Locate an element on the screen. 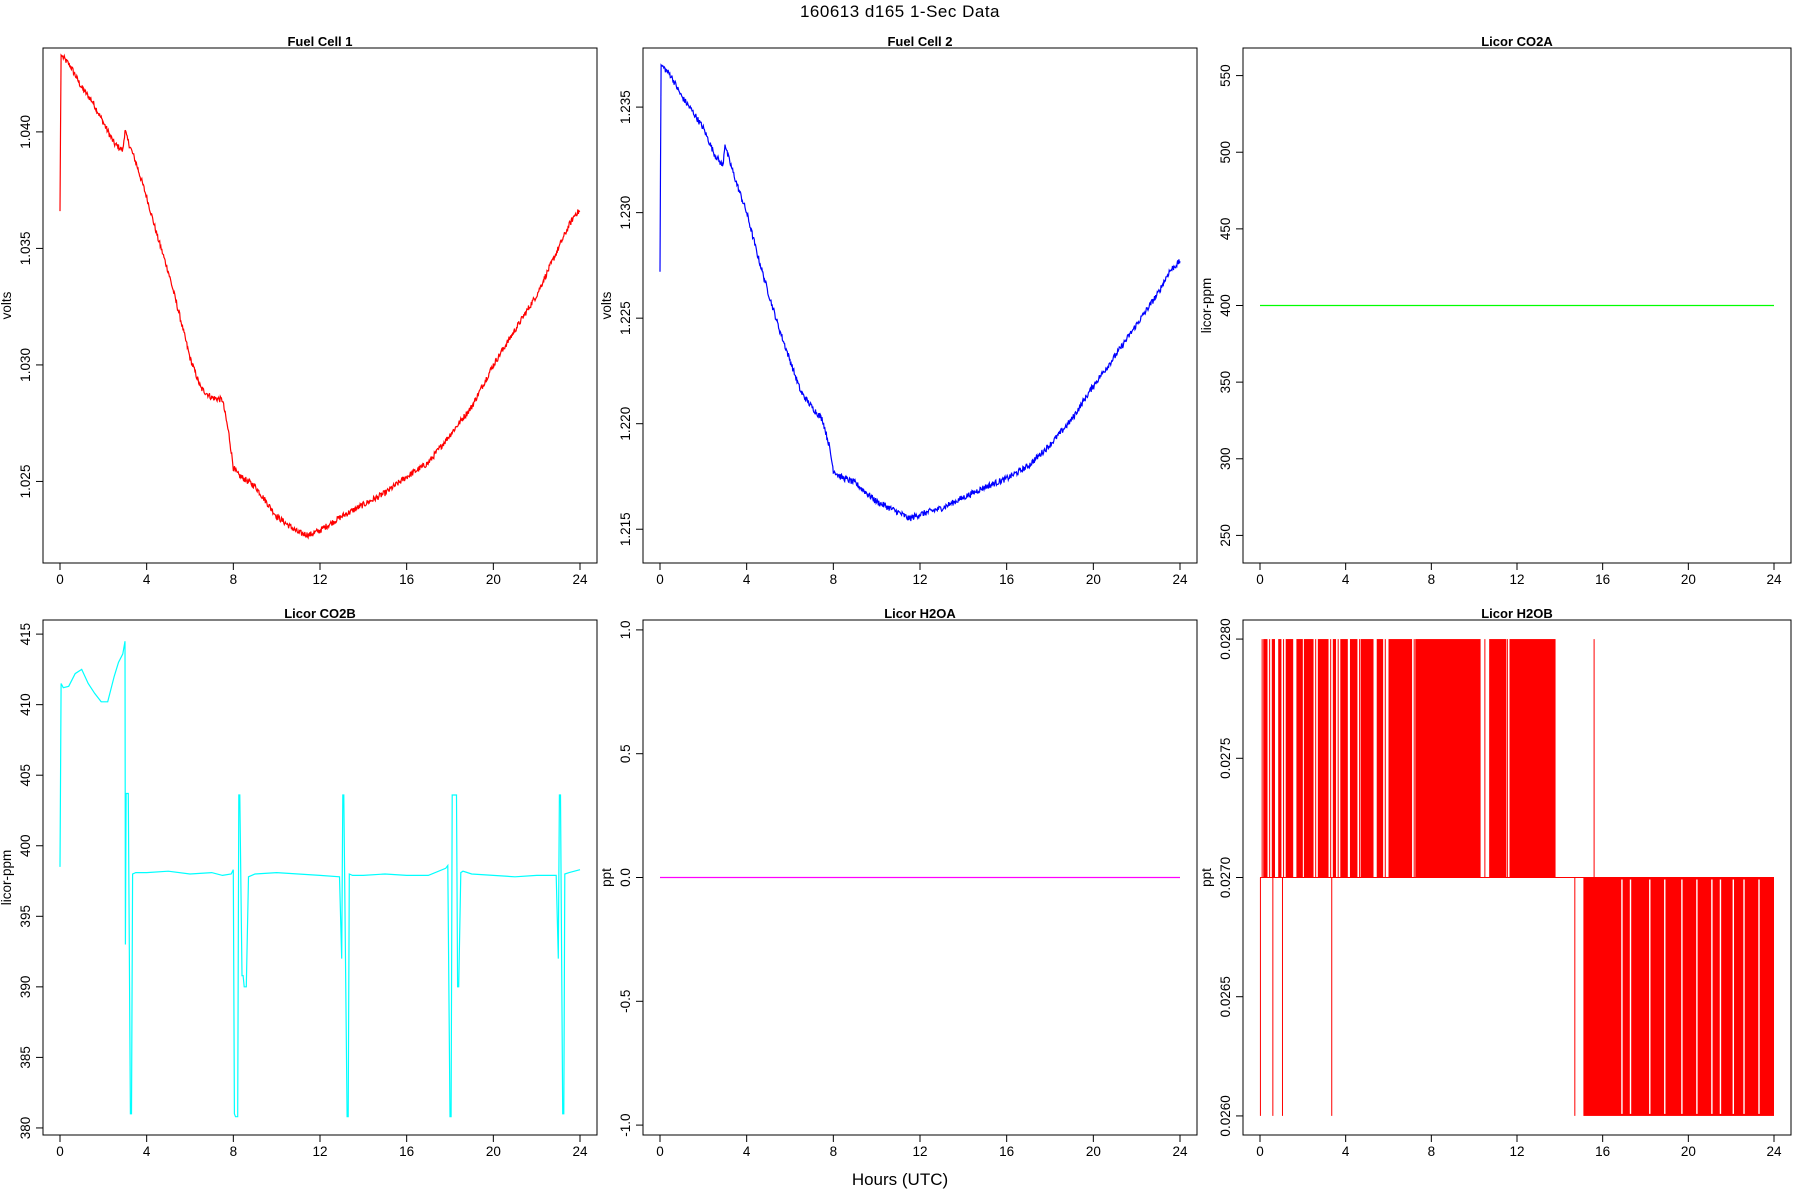 Image resolution: width=1800 pixels, height=1200 pixels. y-tick-label: 1.0 is located at coordinates (625, 630).